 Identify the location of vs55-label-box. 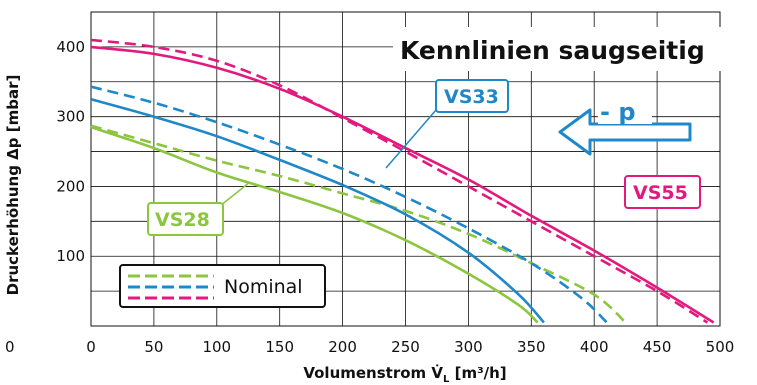
(662, 192).